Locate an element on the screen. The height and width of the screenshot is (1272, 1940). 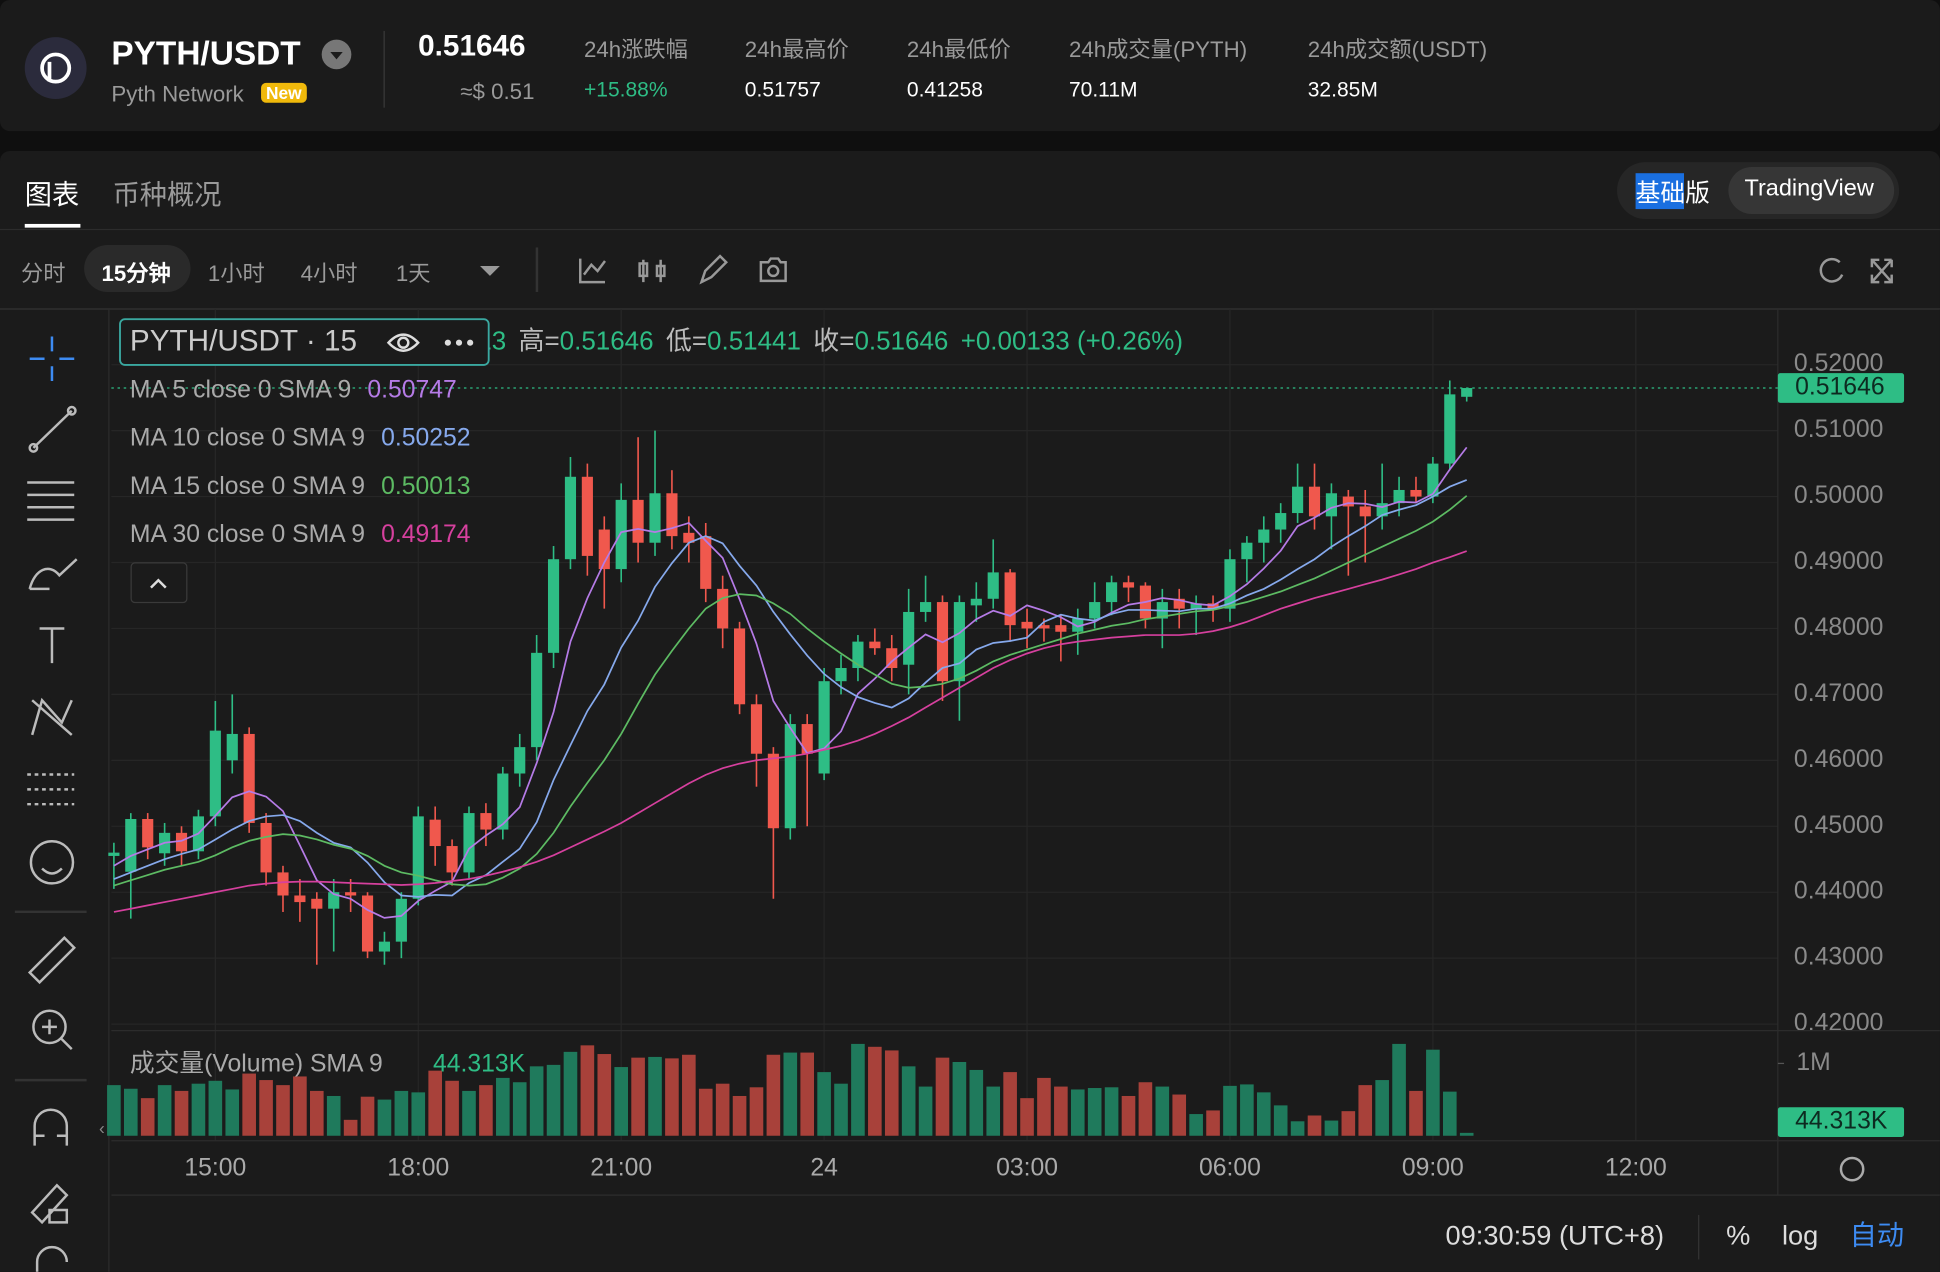
more-icon is located at coordinates (459, 342).